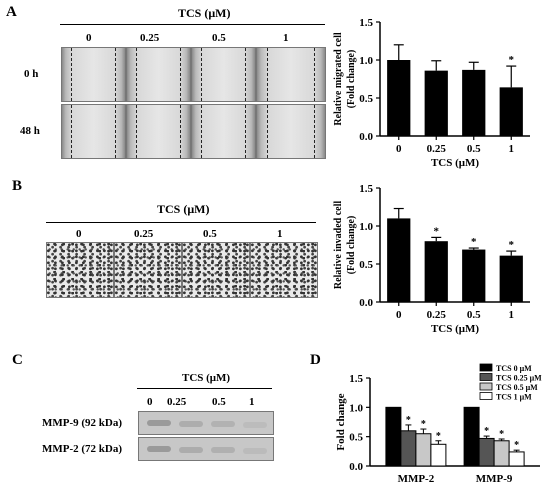 The width and height of the screenshot is (550, 495). What do you see at coordinates (338, 79) in the screenshot?
I see `chart-a-ylabel-line-0: Relative migrated cell` at bounding box center [338, 79].